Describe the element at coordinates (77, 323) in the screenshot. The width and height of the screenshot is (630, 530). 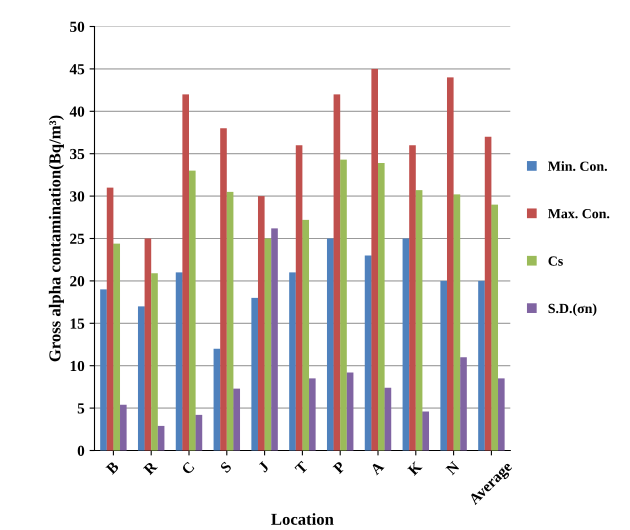
I see `y-tick-label: 15` at that location.